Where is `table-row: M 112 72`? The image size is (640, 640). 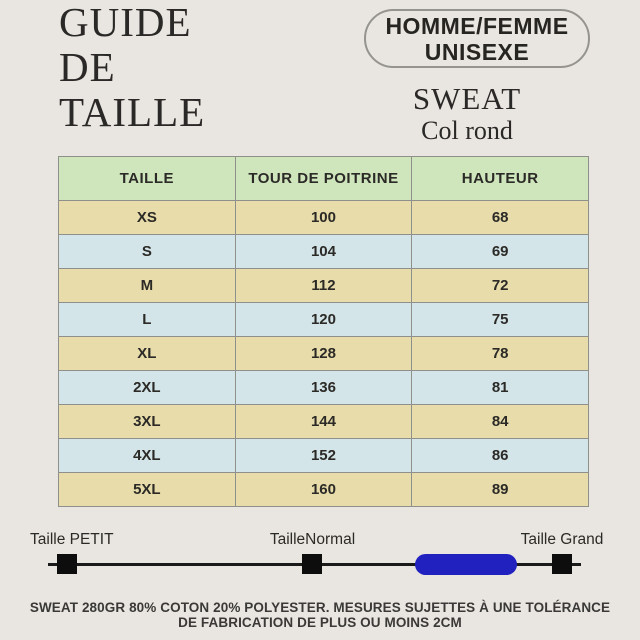
table-row: M 112 72 is located at coordinates (323, 285).